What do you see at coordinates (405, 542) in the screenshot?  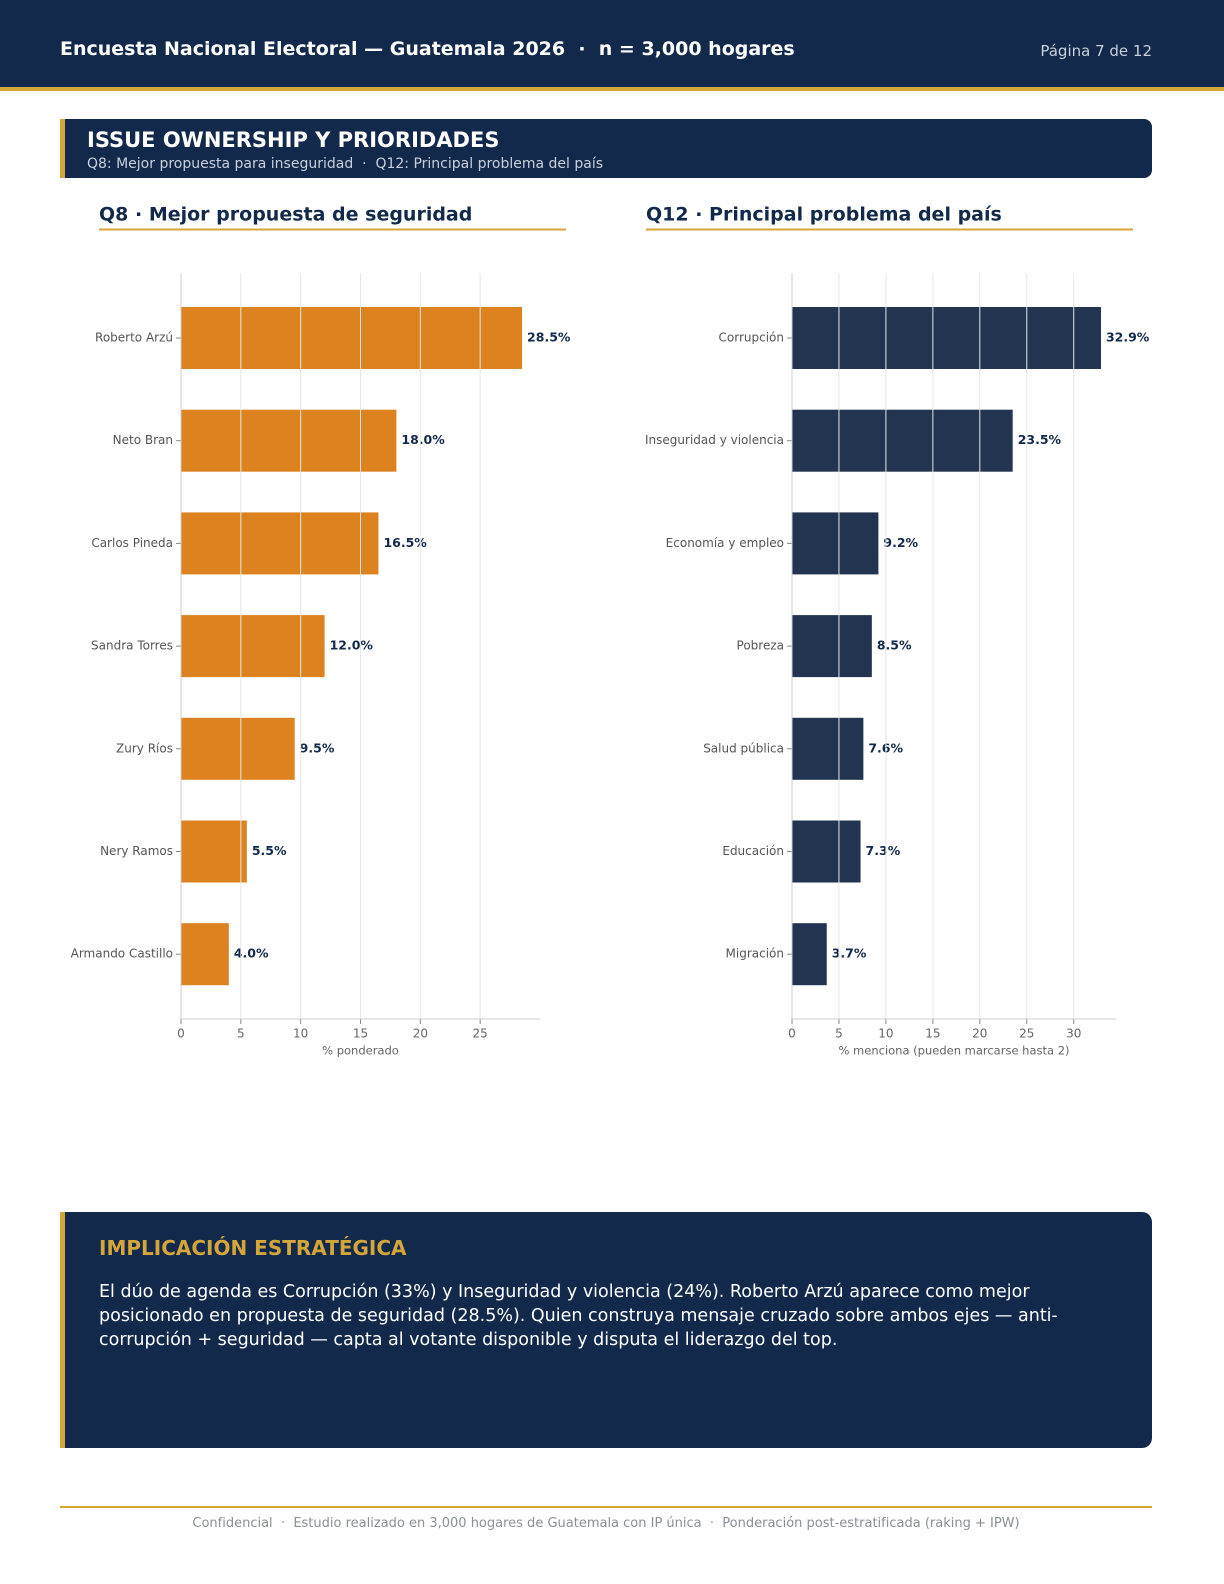 I see `value-label: 16.5%` at bounding box center [405, 542].